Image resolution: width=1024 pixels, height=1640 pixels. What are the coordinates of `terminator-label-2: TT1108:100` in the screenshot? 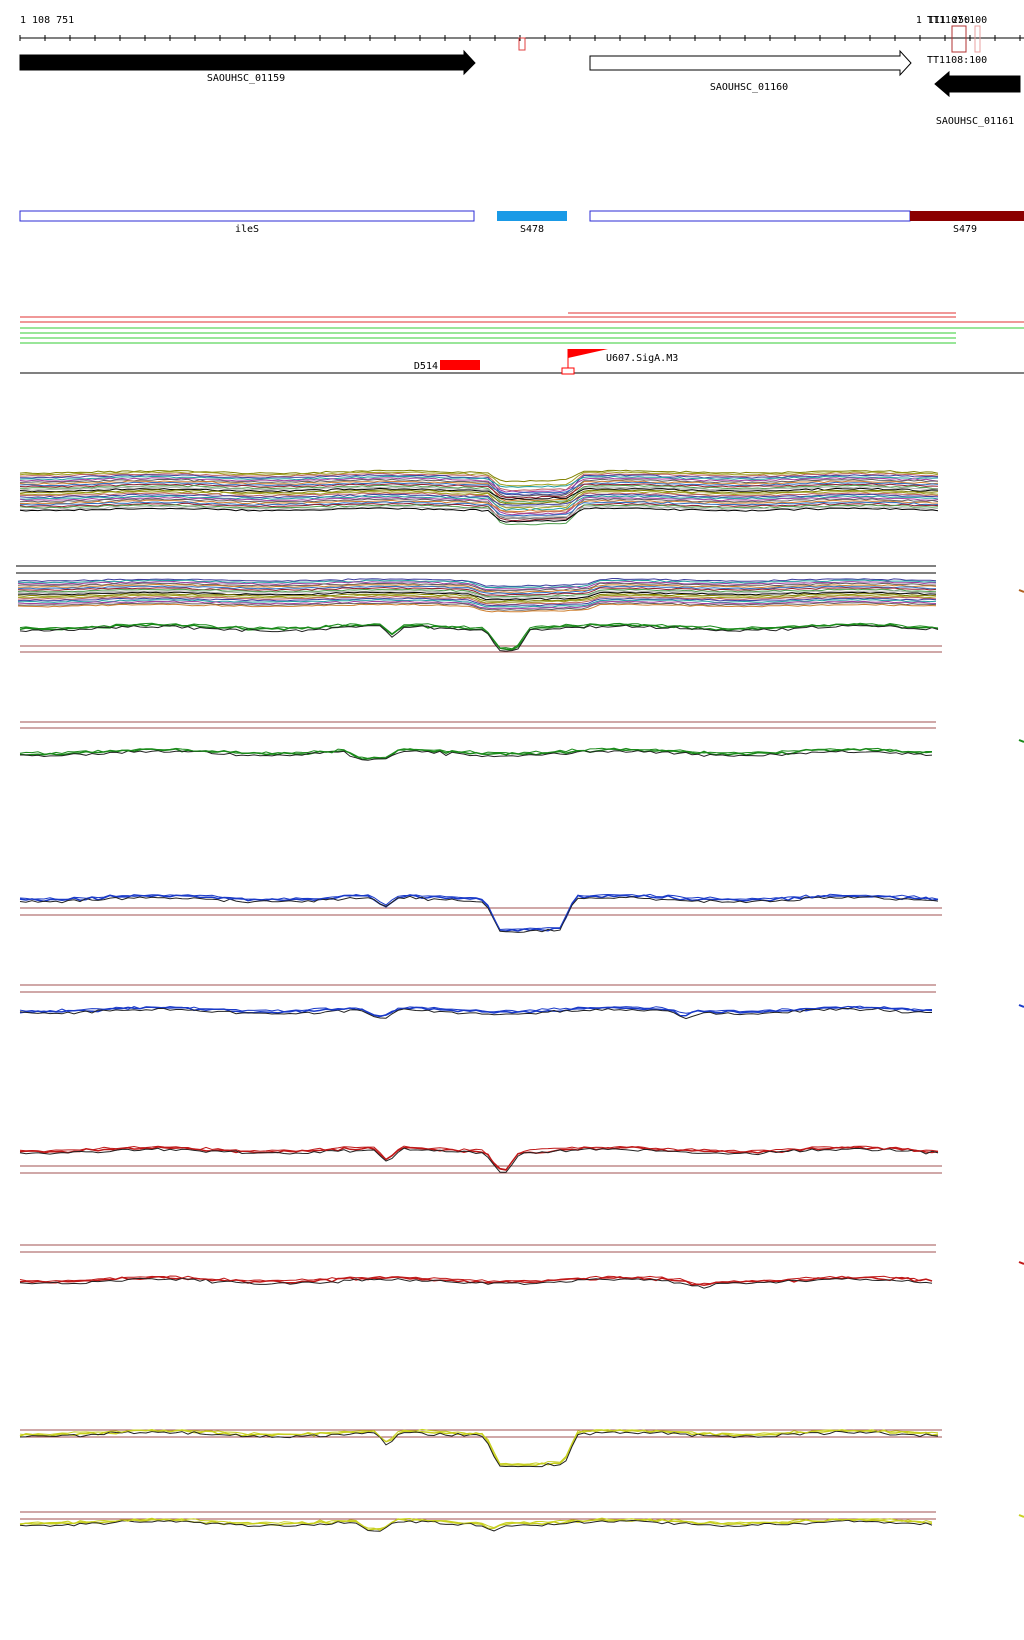 It's located at (957, 60).